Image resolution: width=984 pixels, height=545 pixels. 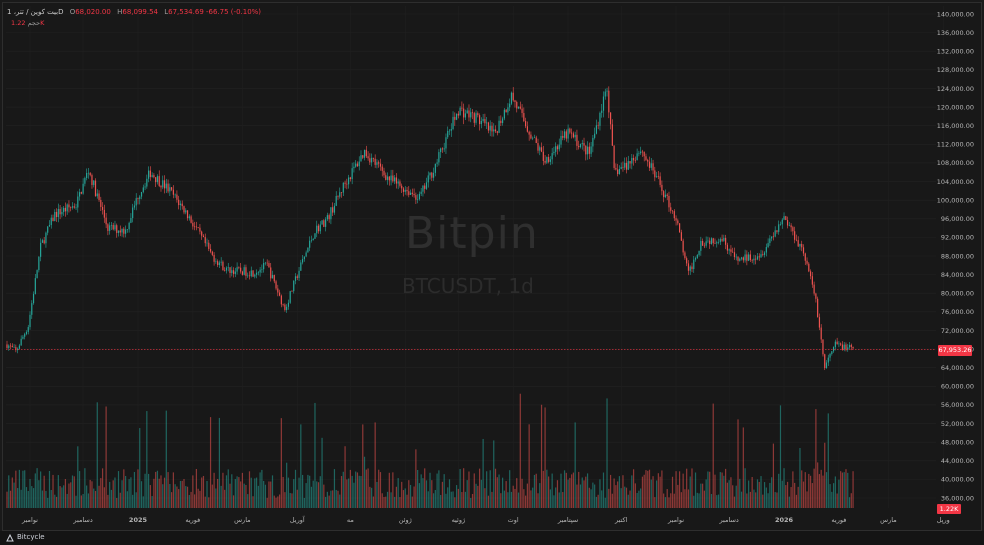 I want to click on symbol-label: بیت کوین / تتر، 1D, so click(x=35, y=12).